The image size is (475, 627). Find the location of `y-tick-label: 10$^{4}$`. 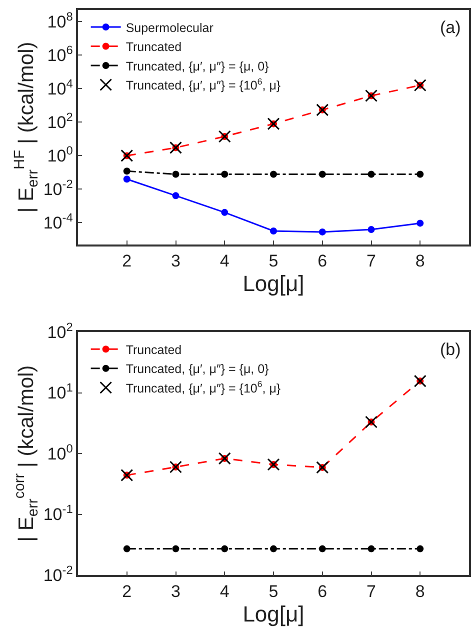

y-tick-label: 10$^{4}$ is located at coordinates (60, 87).